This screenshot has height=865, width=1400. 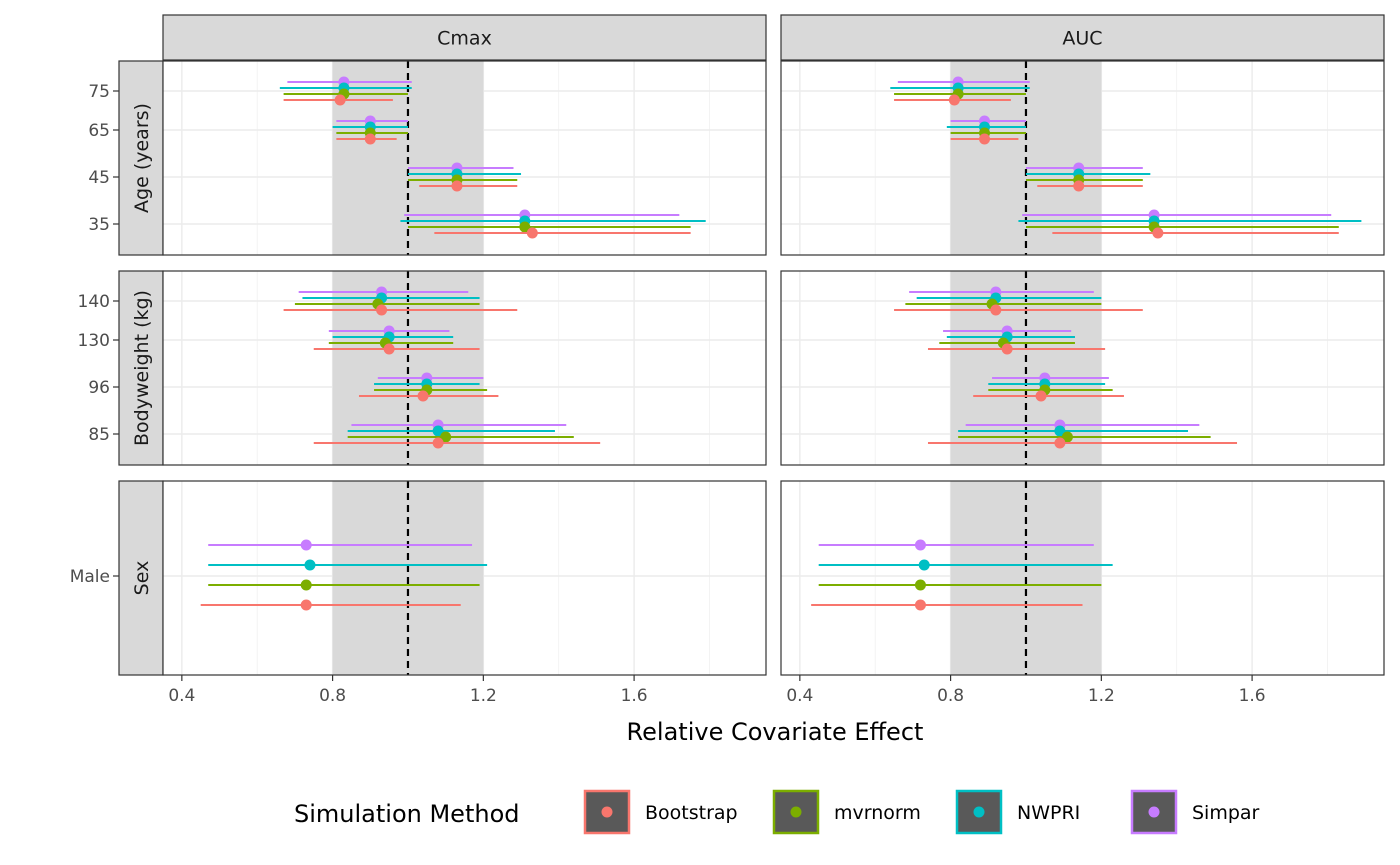 I want to click on legend-entry-simpar: Simpar, so click(x=1195, y=812).